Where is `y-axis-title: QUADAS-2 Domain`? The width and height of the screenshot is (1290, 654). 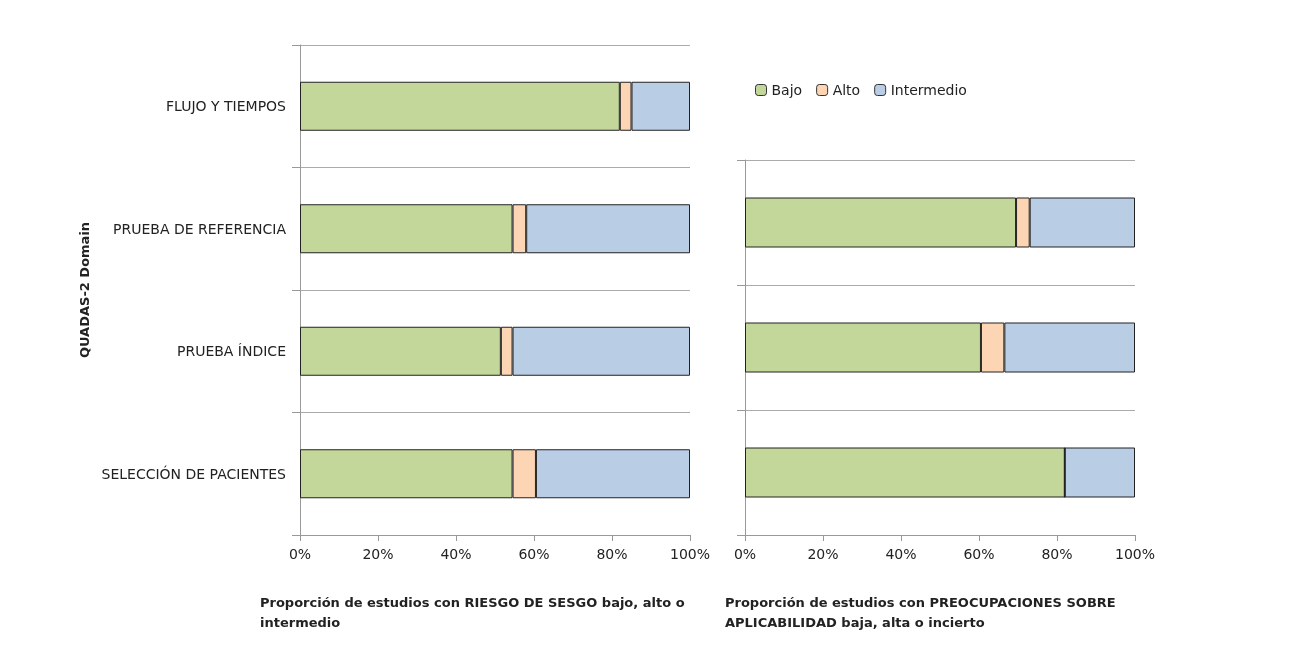
y-axis-title: QUADAS-2 Domain is located at coordinates (84, 290).